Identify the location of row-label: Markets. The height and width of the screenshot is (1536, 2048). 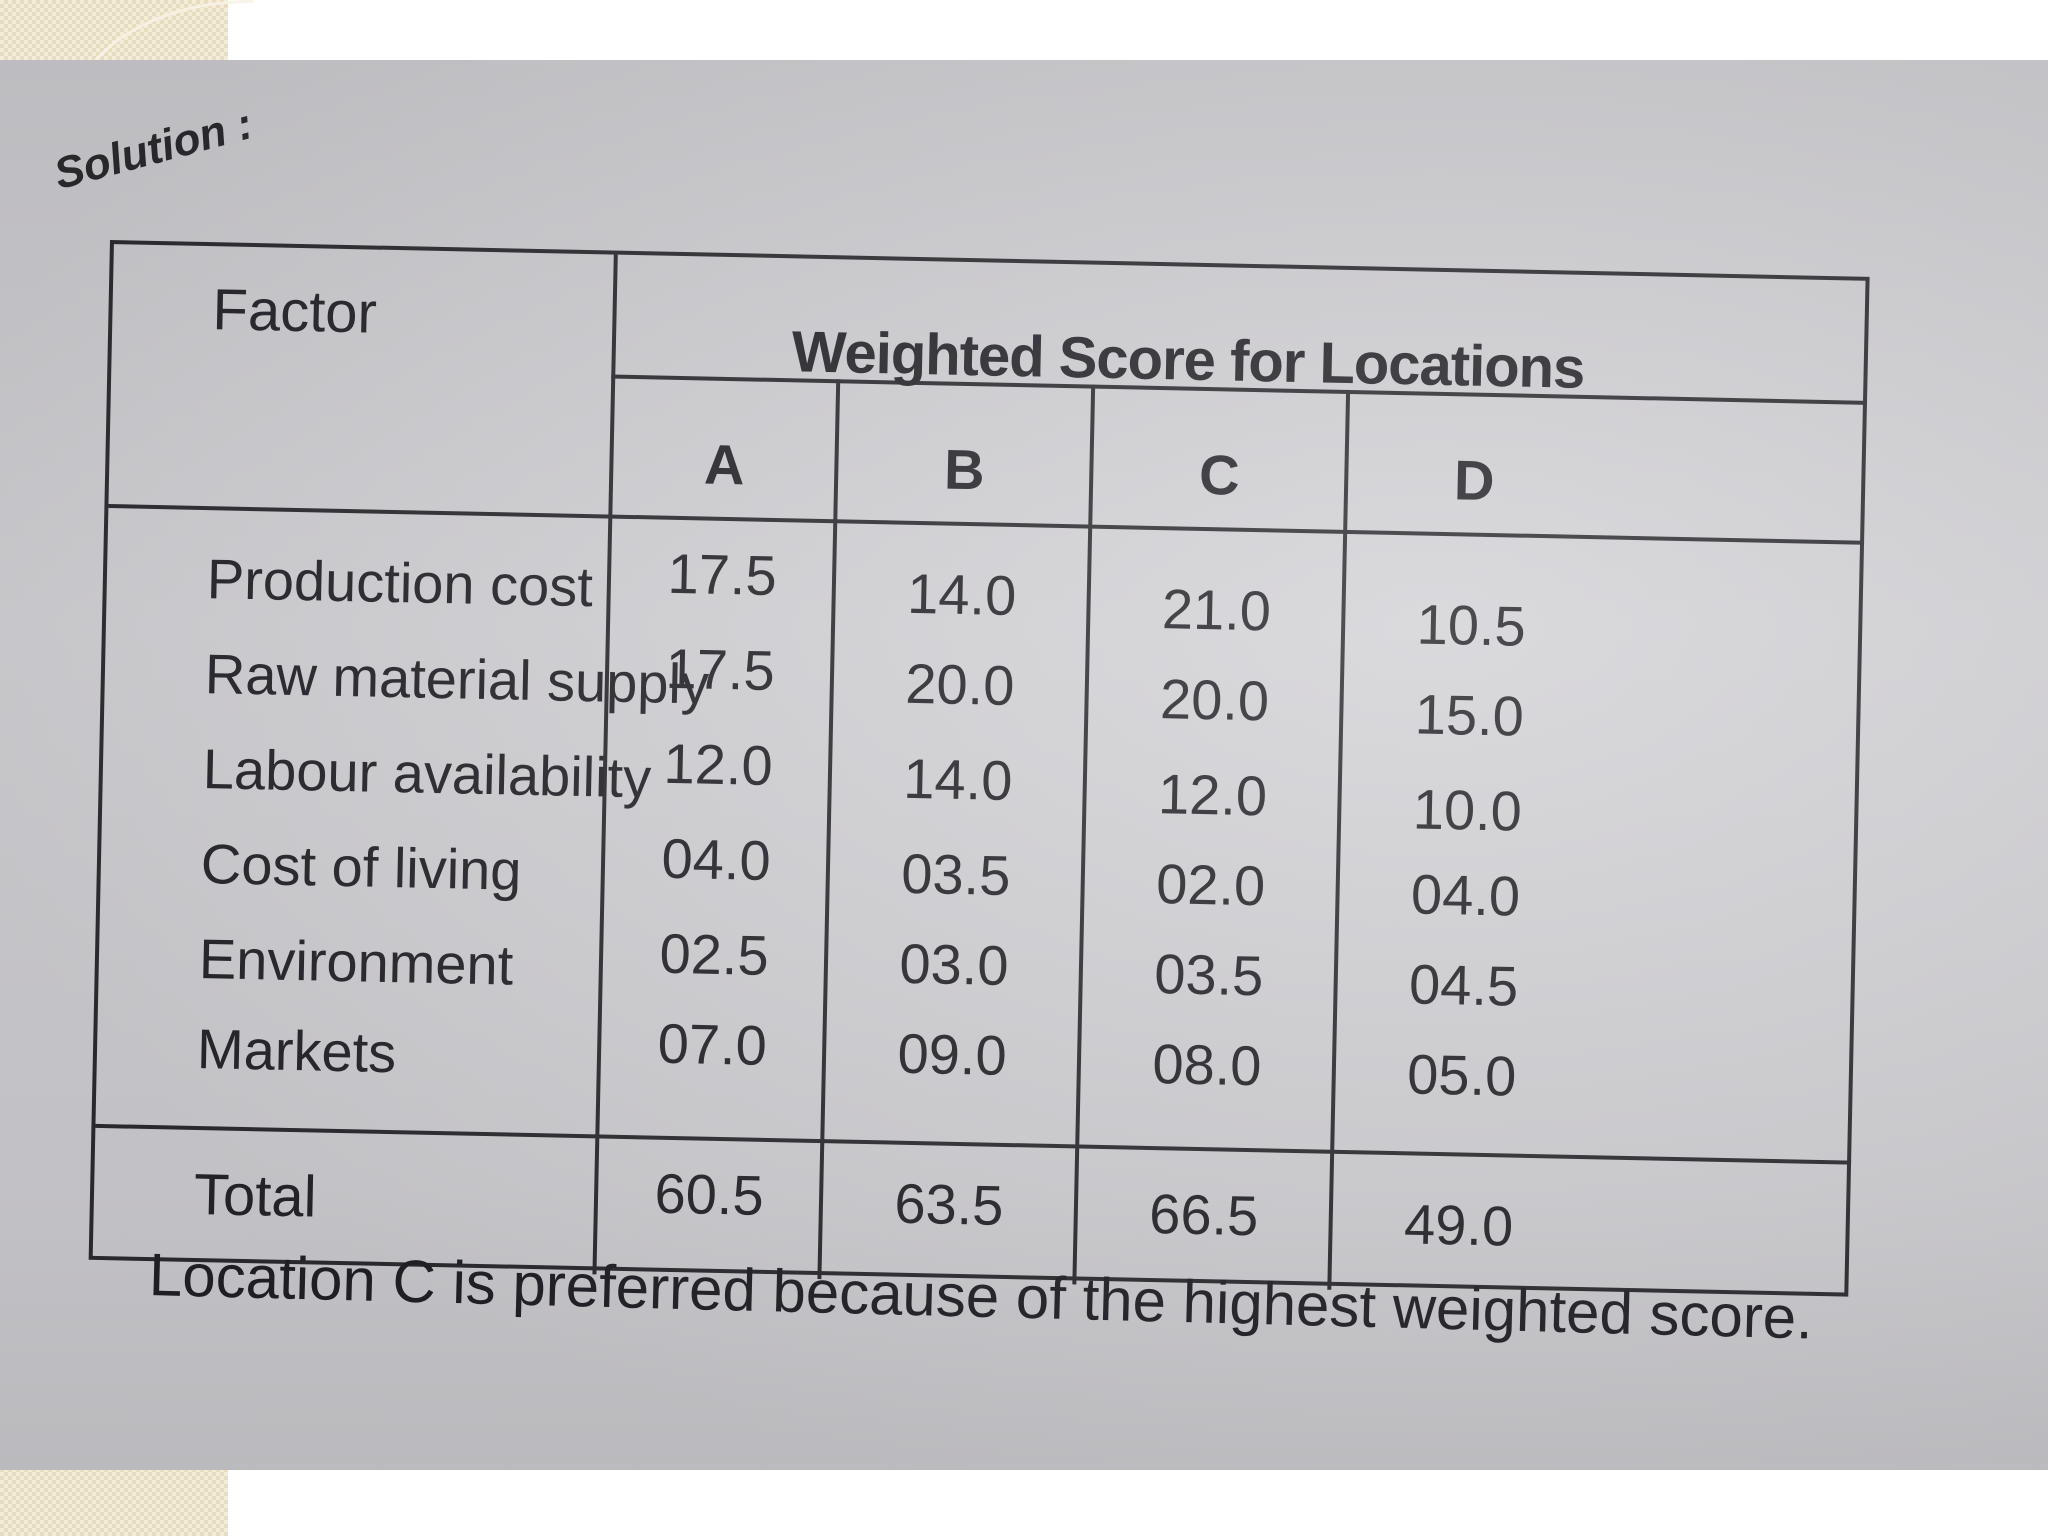
(296, 1051).